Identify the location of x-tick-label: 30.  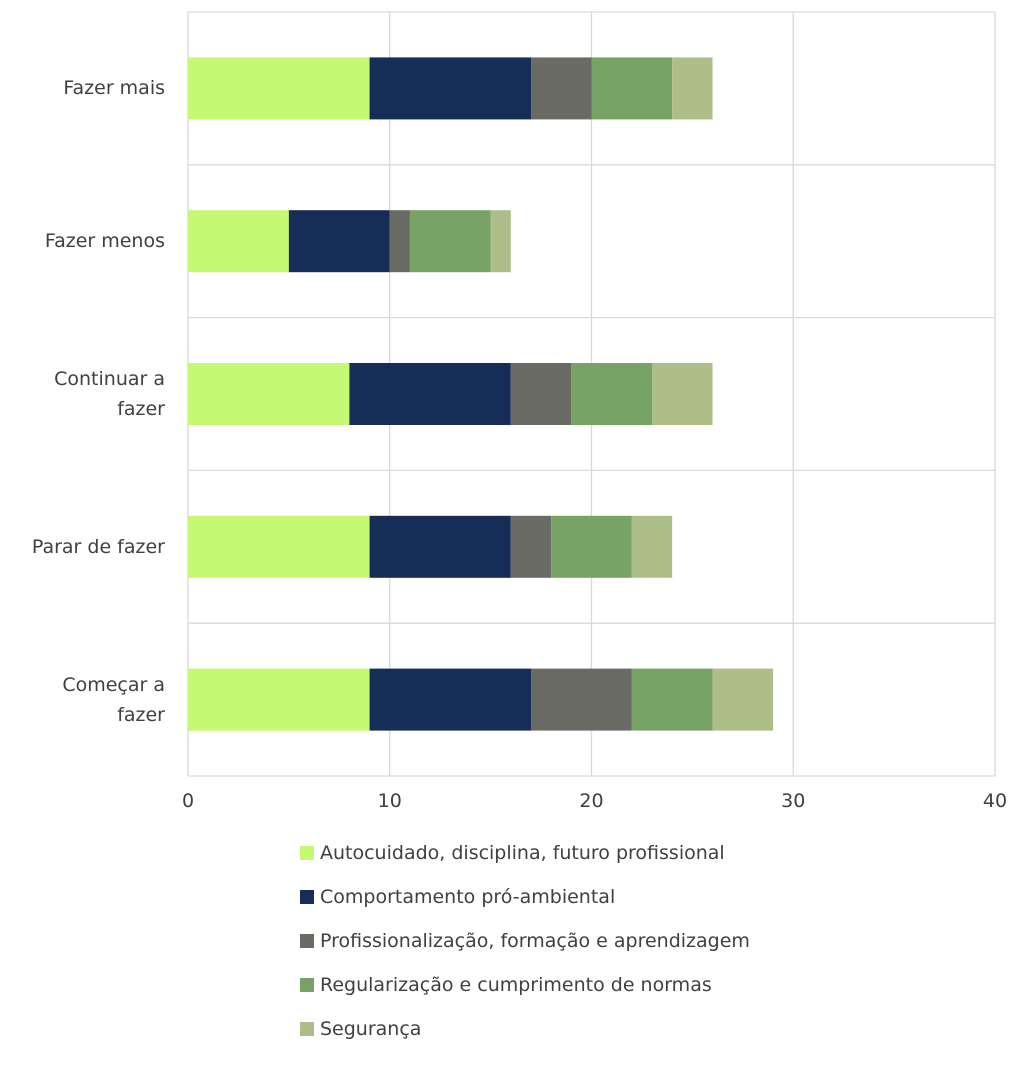
(793, 801).